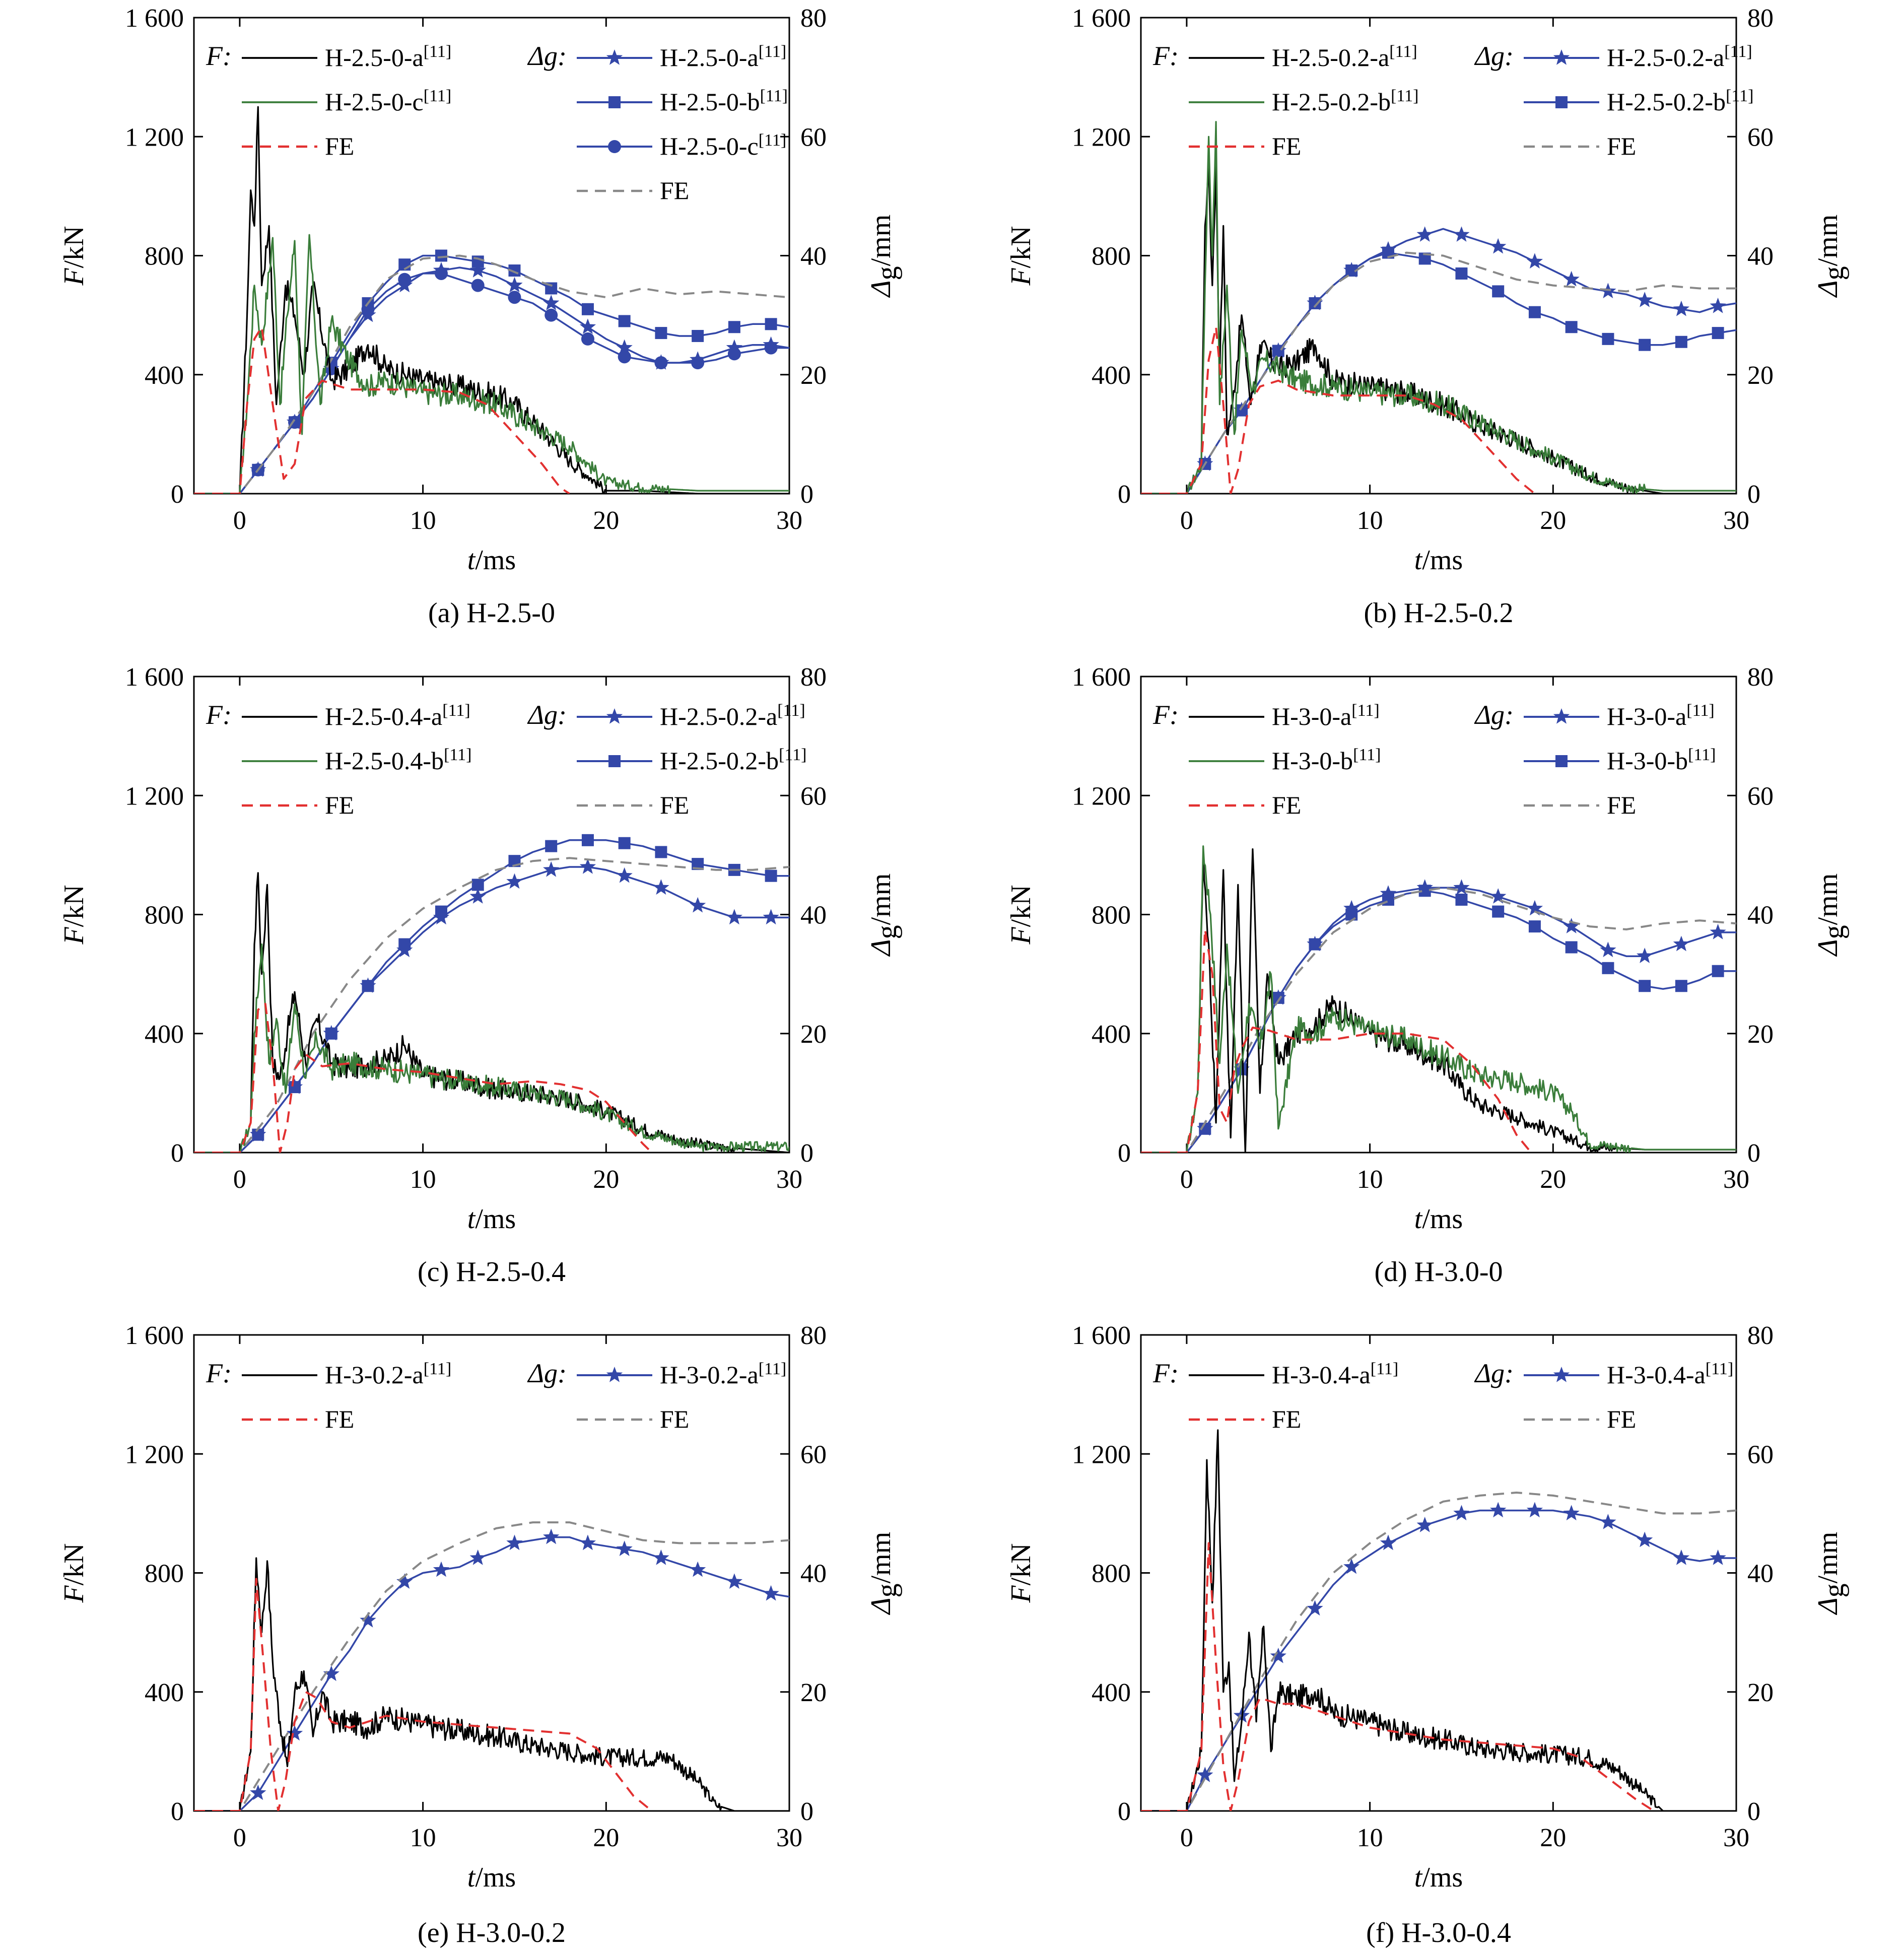  What do you see at coordinates (1438, 1272) in the screenshot?
I see `panel-caption: (d) H-3.0-0` at bounding box center [1438, 1272].